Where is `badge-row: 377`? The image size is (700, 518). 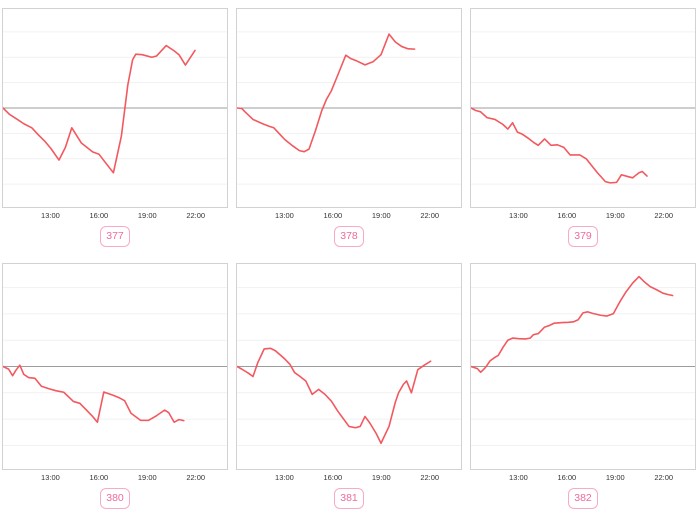 badge-row: 377 is located at coordinates (115, 242).